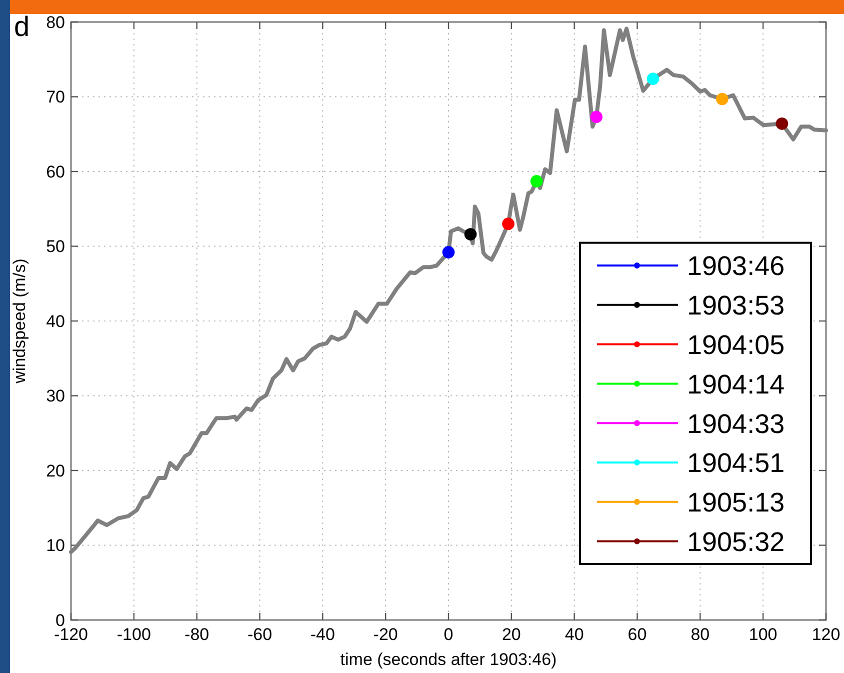 This screenshot has height=673, width=844. I want to click on x-tick-label: 20, so click(511, 634).